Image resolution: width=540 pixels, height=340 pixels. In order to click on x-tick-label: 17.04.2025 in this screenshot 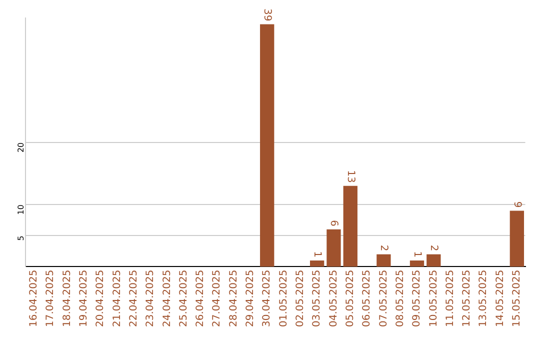, I will do `click(50, 299)`.